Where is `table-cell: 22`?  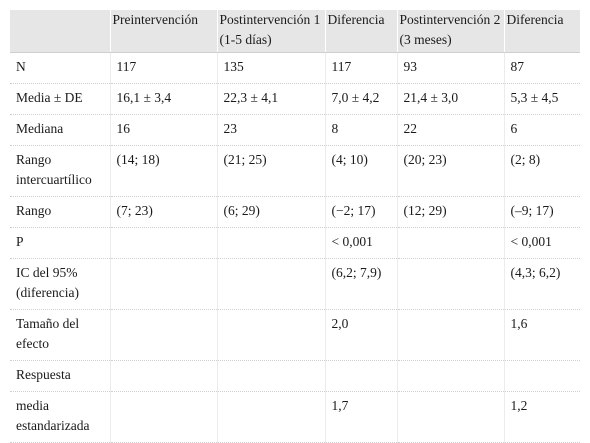 table-cell: 22 is located at coordinates (450, 130).